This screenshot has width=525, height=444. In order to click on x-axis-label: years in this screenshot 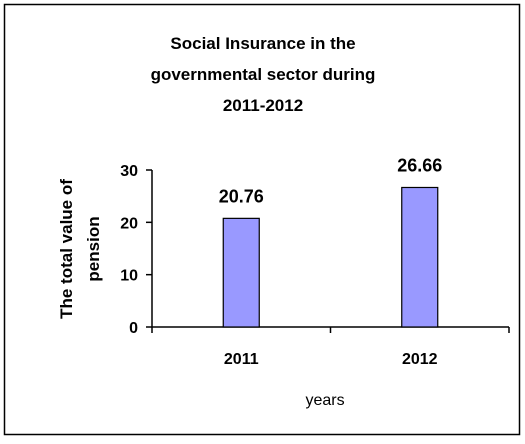, I will do `click(324, 400)`.